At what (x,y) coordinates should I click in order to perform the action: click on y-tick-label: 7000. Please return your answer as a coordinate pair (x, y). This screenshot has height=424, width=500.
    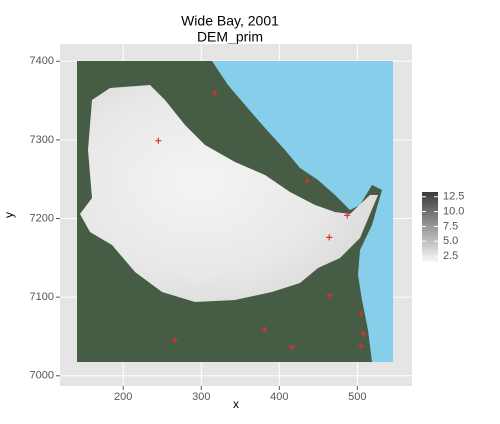
    Looking at the image, I should click on (42, 376).